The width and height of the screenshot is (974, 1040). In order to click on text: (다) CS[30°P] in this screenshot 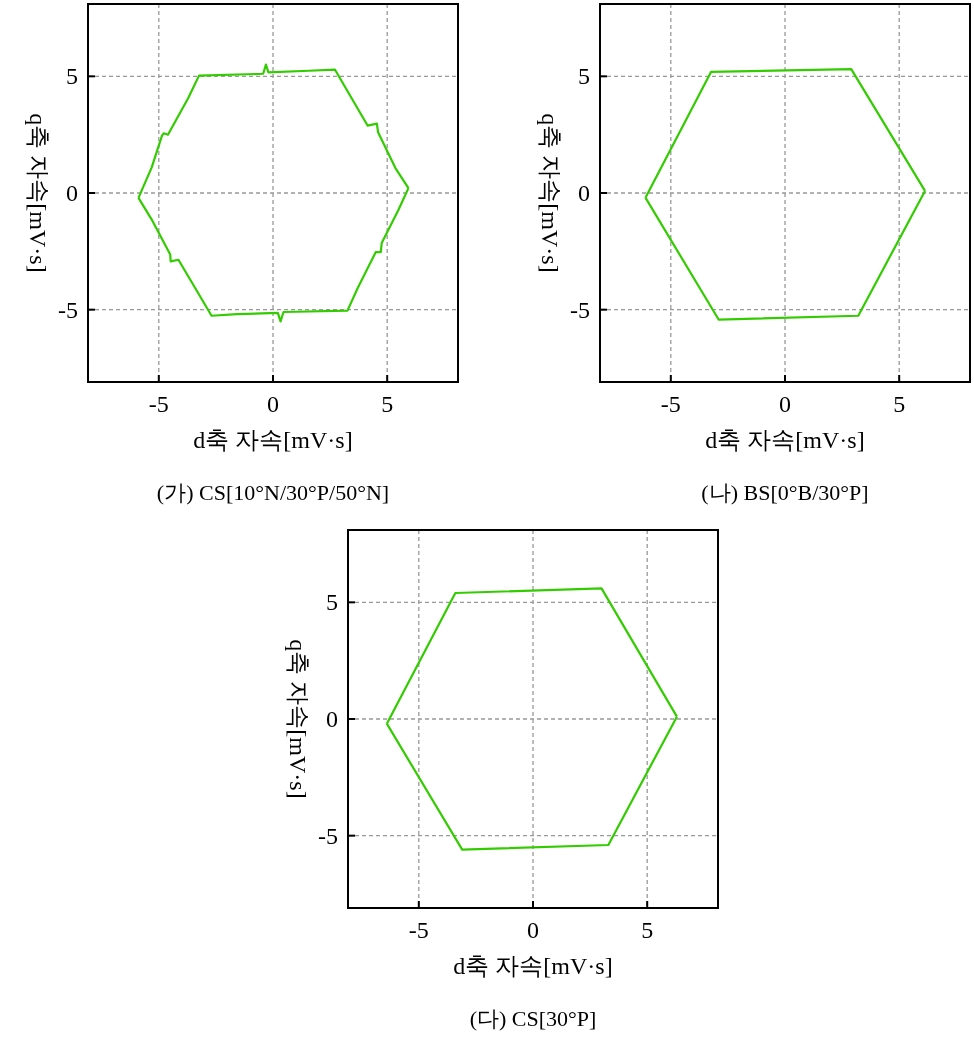, I will do `click(533, 1018)`.